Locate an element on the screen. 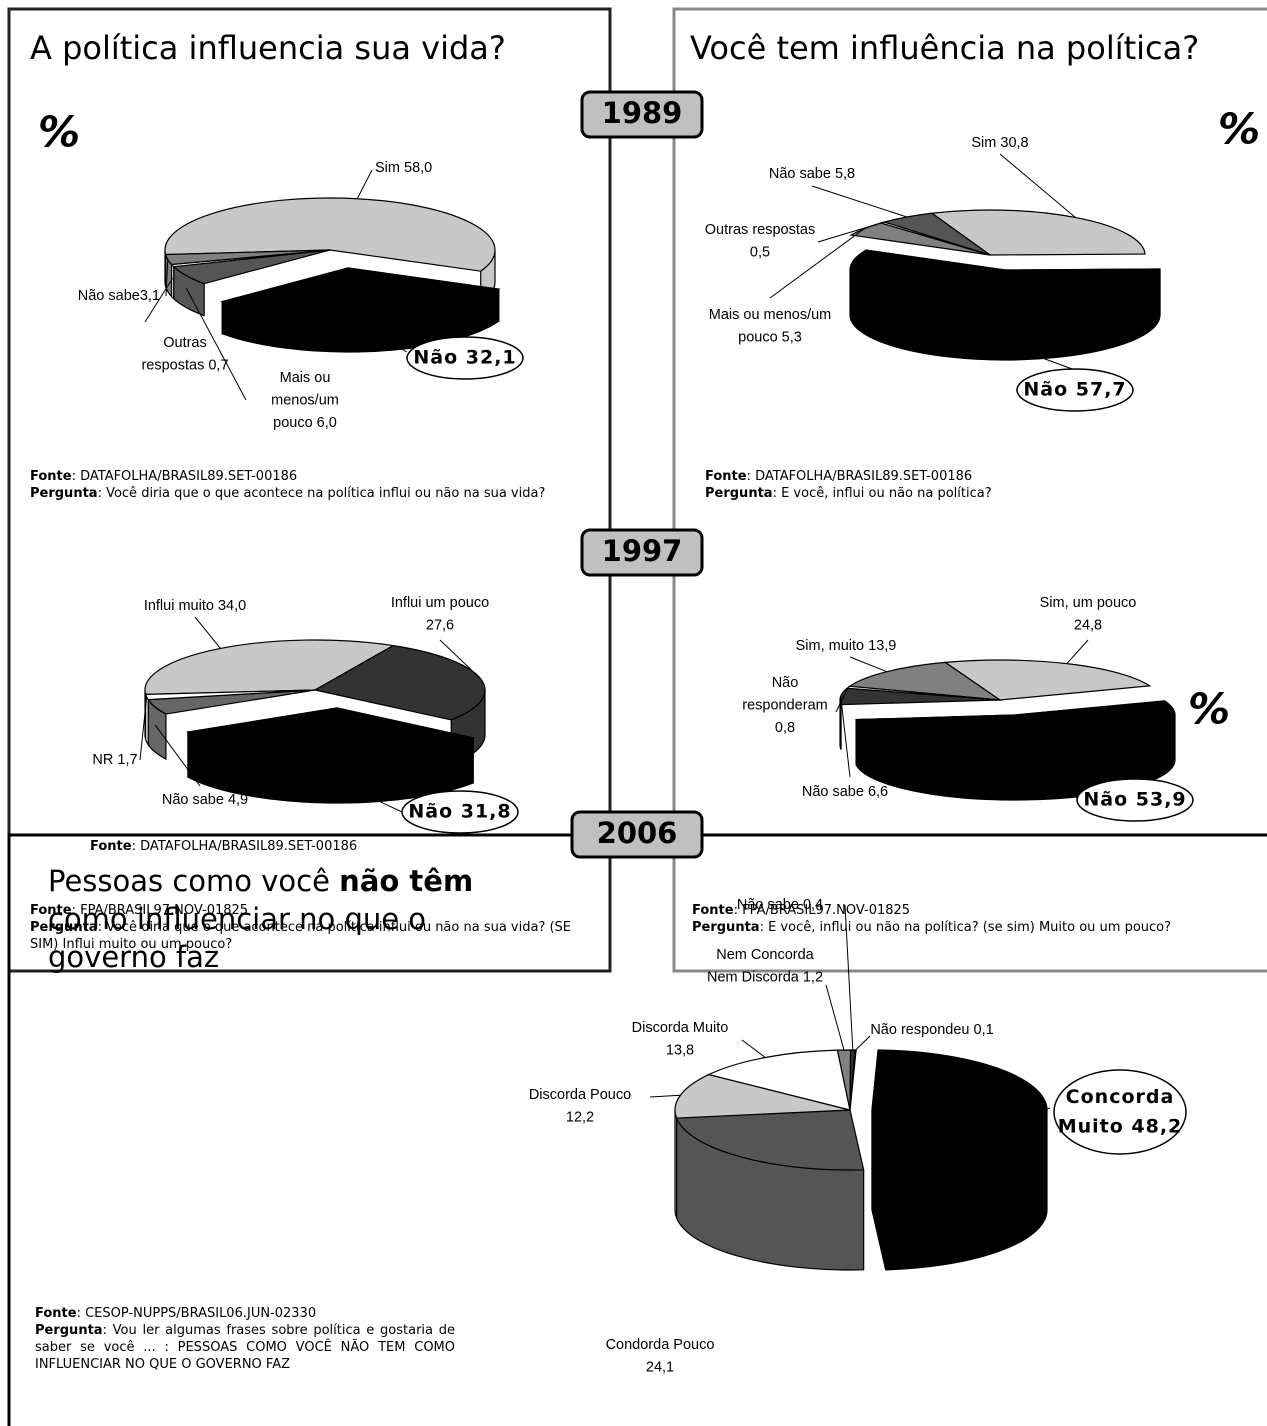  year-tag: 1997 is located at coordinates (642, 552).